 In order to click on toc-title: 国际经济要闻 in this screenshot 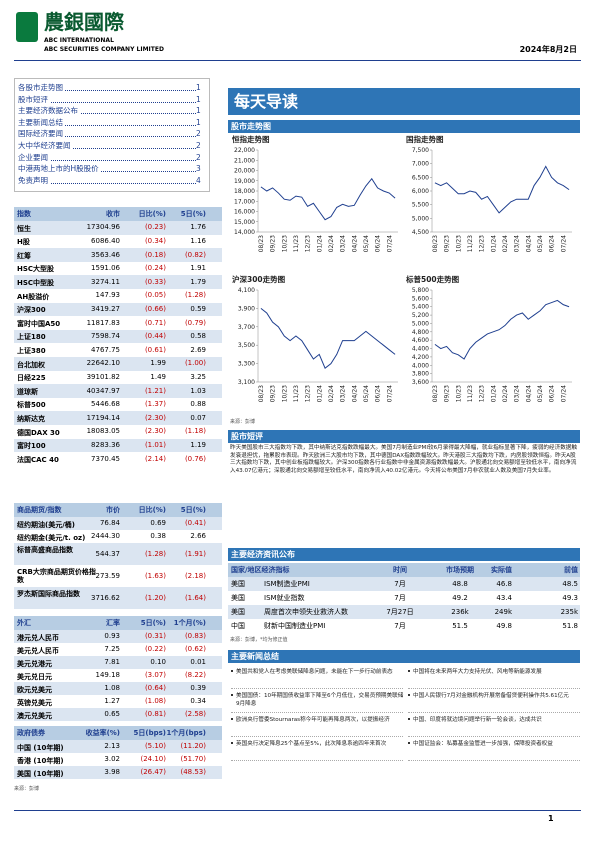, I will do `click(41, 134)`.